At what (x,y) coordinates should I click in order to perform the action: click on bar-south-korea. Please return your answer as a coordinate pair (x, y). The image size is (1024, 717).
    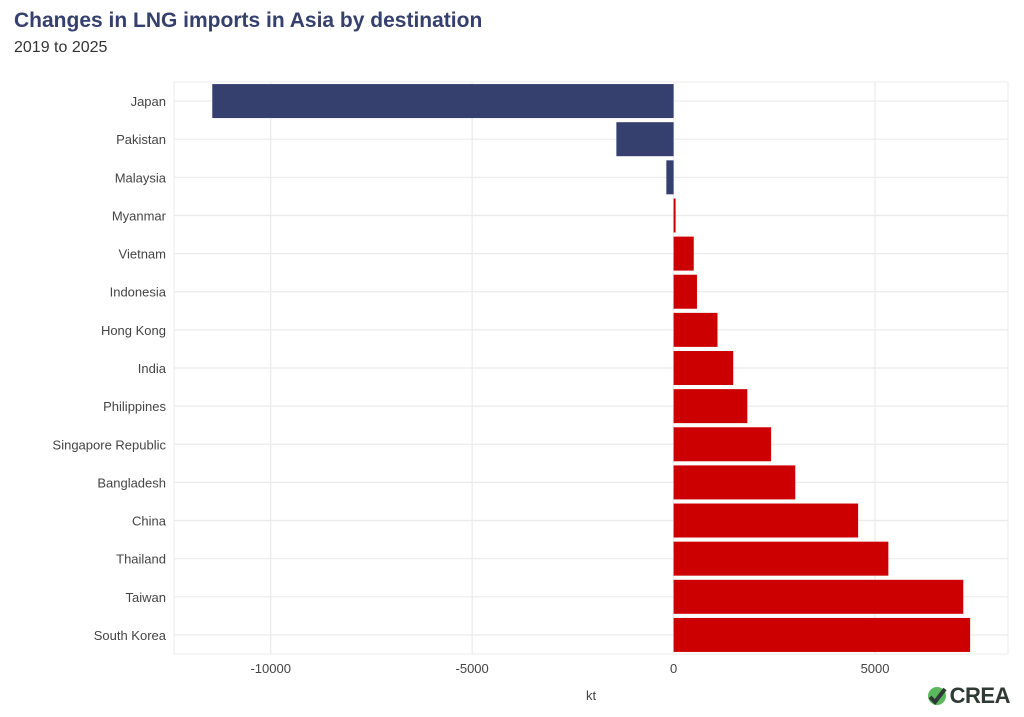
    Looking at the image, I should click on (822, 634).